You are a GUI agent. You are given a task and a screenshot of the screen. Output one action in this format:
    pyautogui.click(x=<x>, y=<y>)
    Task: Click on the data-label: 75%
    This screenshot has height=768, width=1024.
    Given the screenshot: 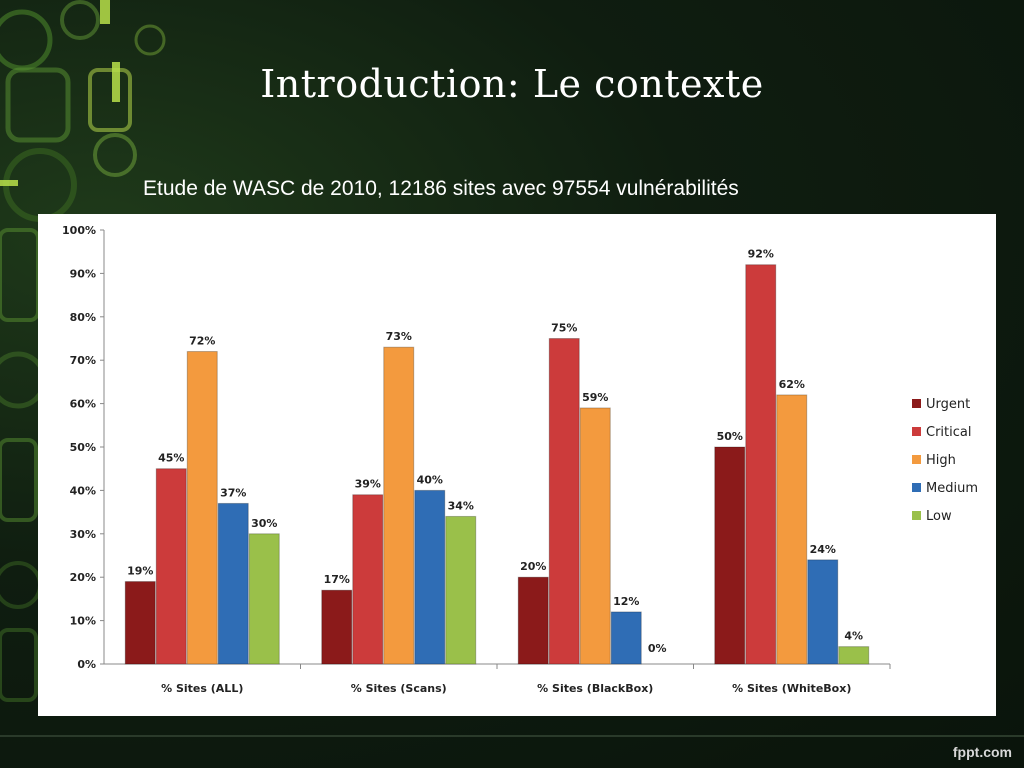 What is the action you would take?
    pyautogui.click(x=564, y=328)
    